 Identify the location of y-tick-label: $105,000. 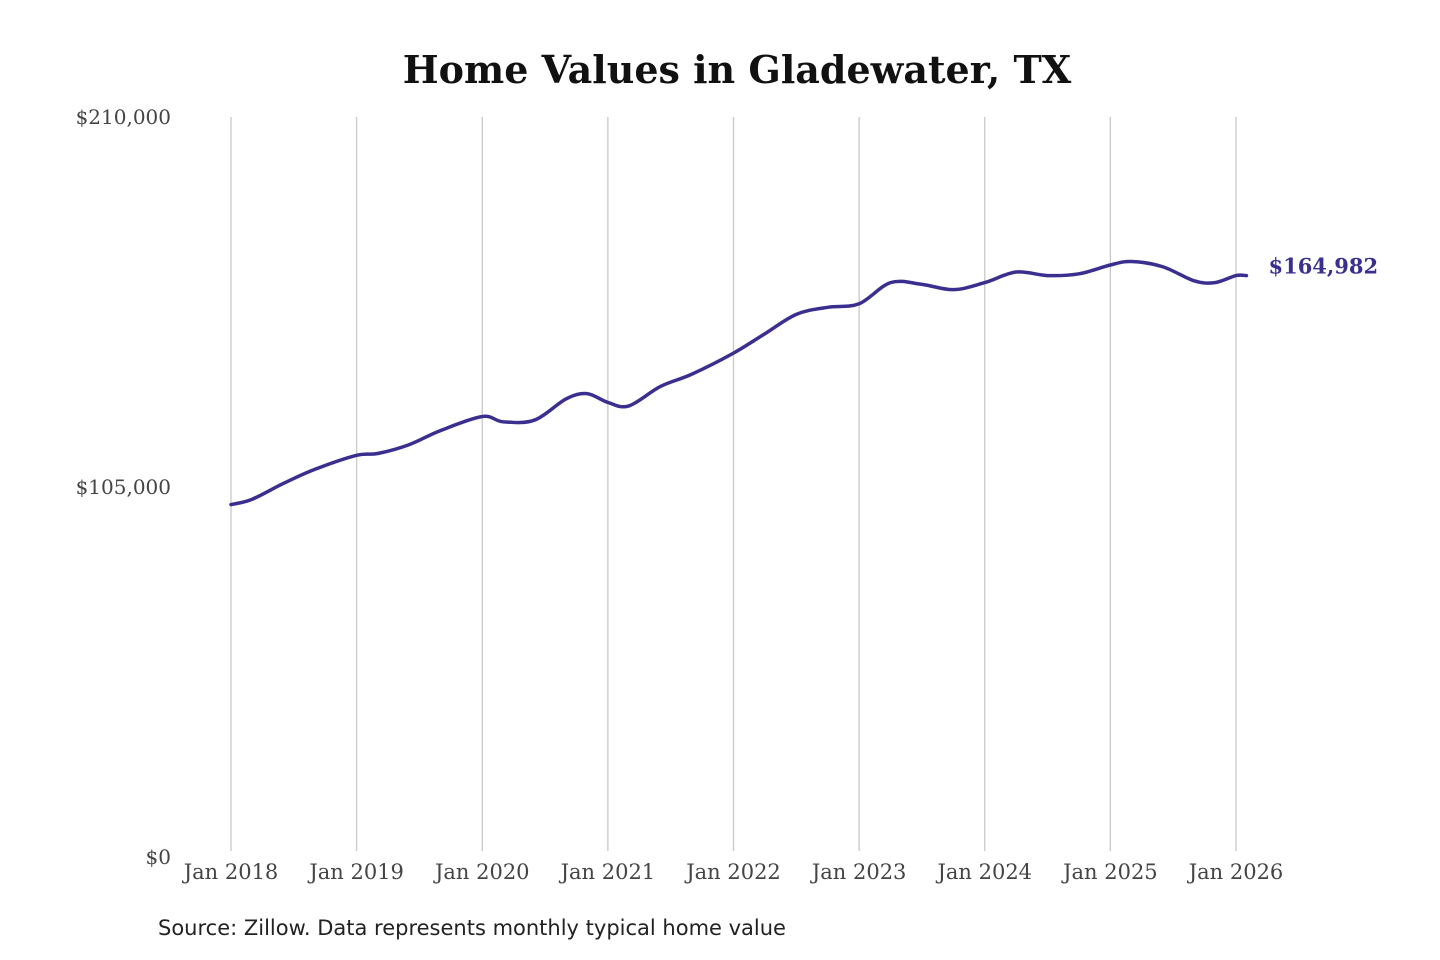
(123, 487).